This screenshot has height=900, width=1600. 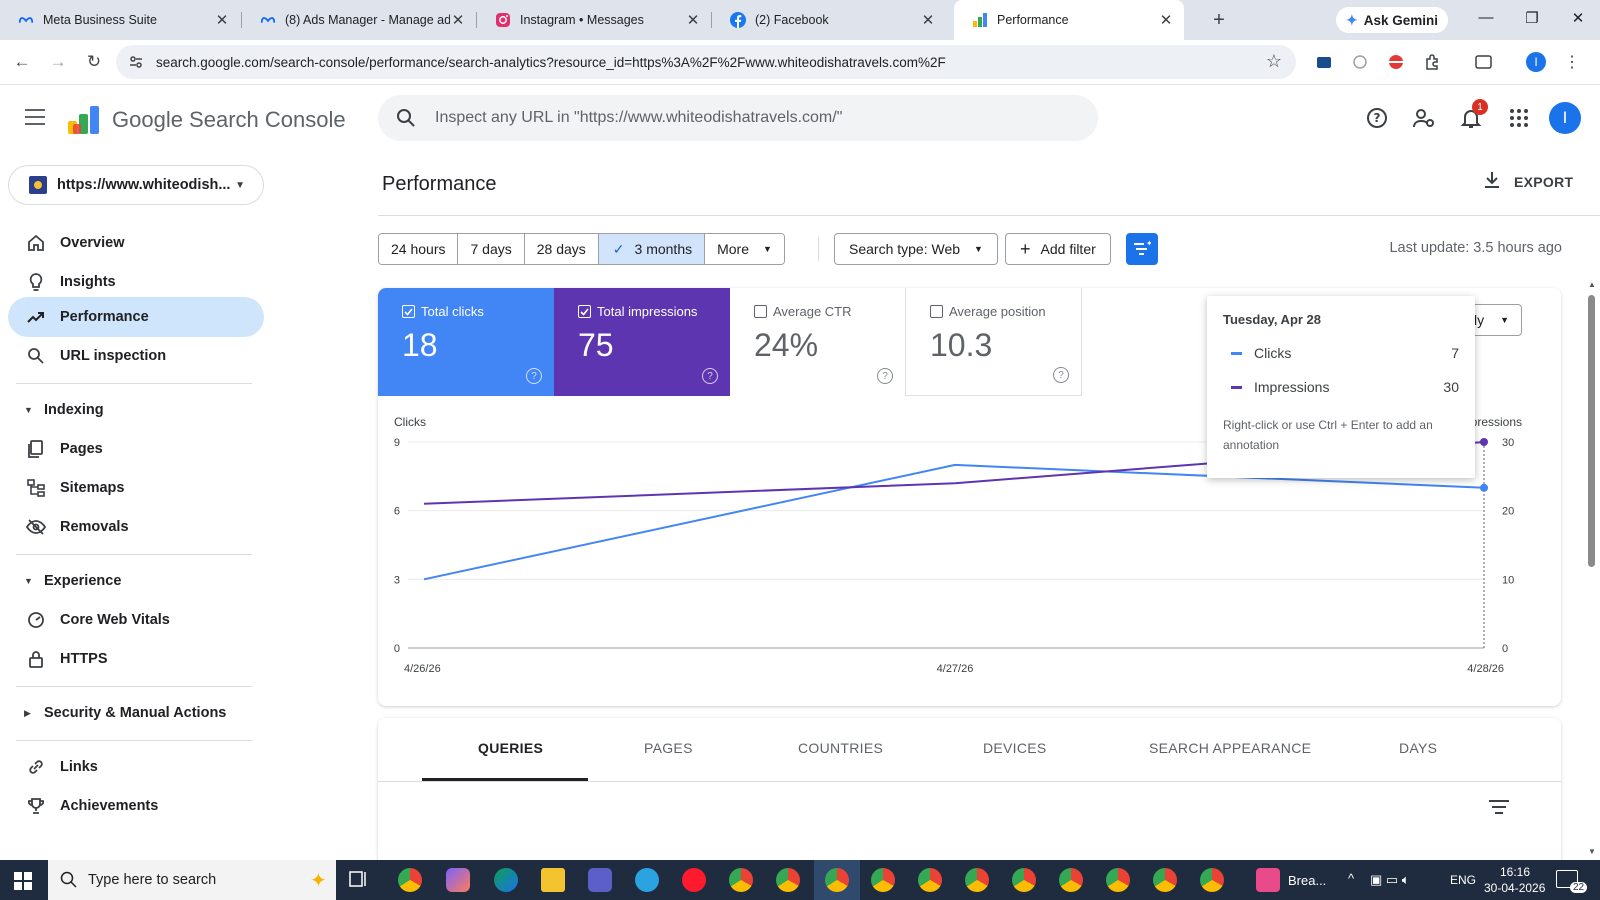 What do you see at coordinates (1591, 570) in the screenshot?
I see `page-scrollbar: ▲ ▼` at bounding box center [1591, 570].